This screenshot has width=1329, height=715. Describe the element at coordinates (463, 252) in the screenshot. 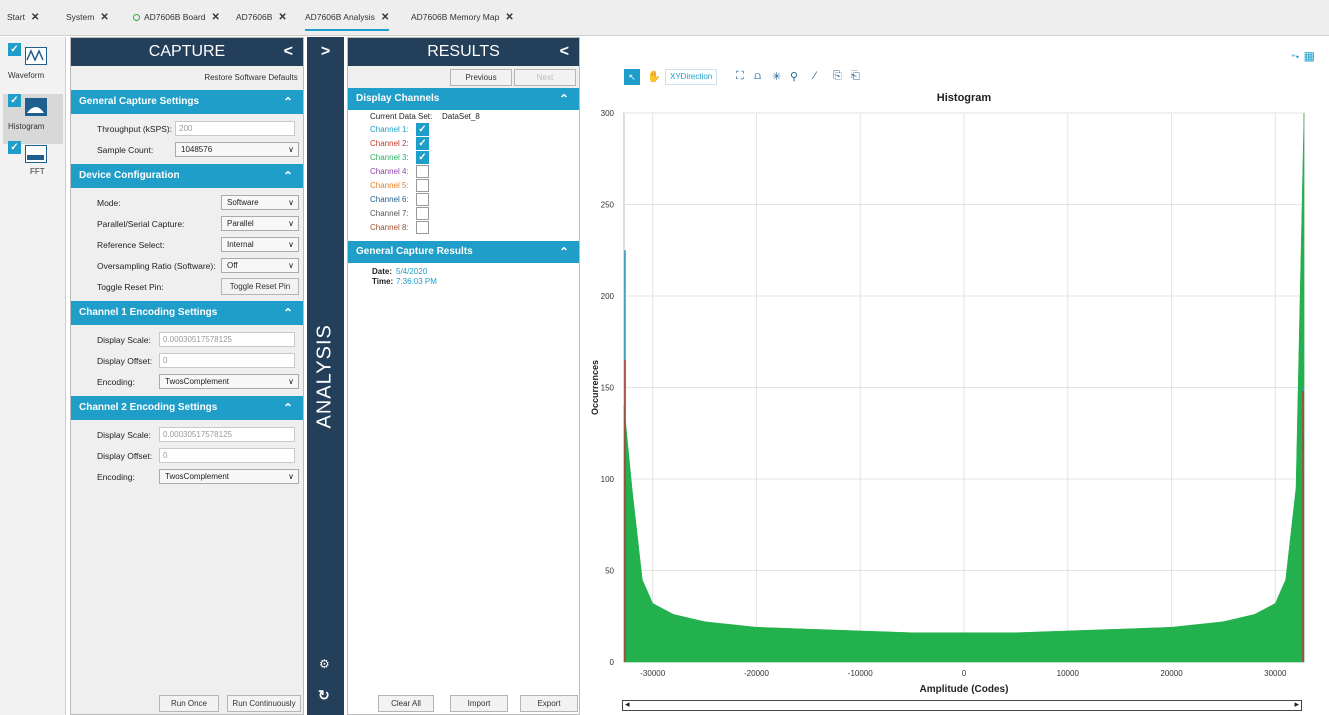

I see `section-capture-results: General Capture Results ⌃` at that location.